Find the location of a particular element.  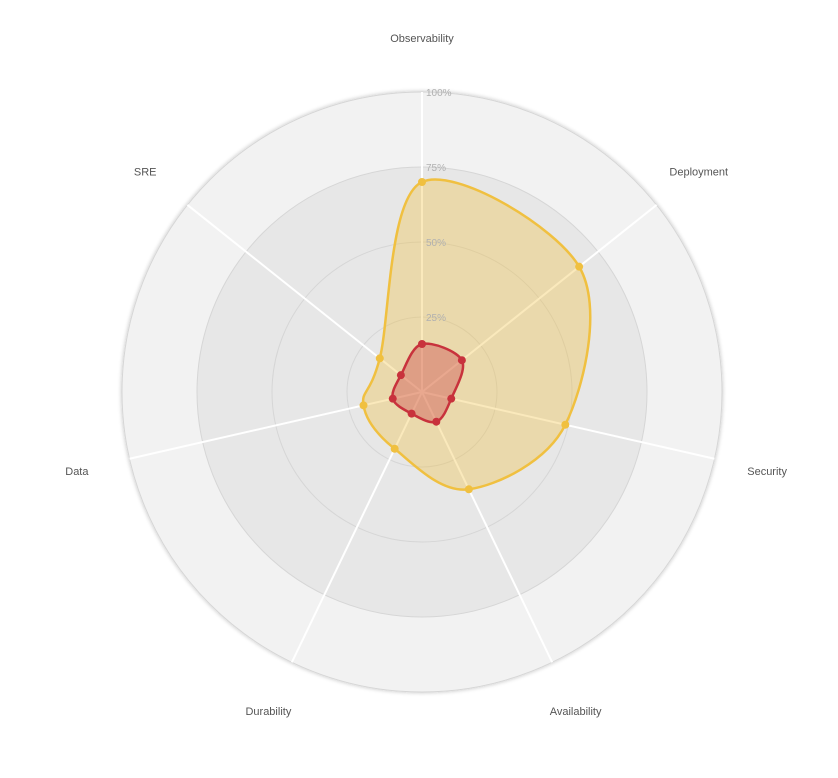

tick-label: 50% is located at coordinates (436, 243).